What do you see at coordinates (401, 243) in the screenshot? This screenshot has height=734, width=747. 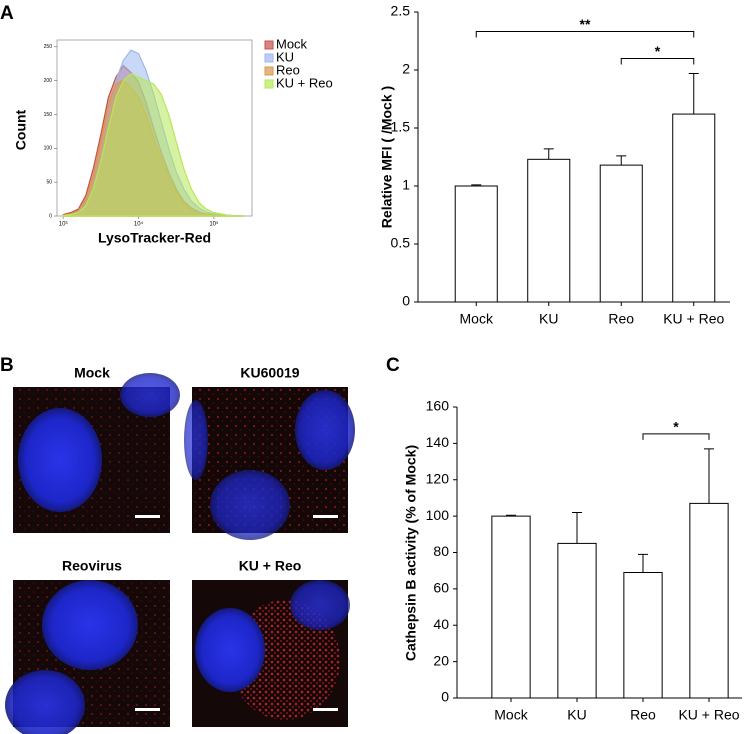 I see `y-tick-label: 0.5` at bounding box center [401, 243].